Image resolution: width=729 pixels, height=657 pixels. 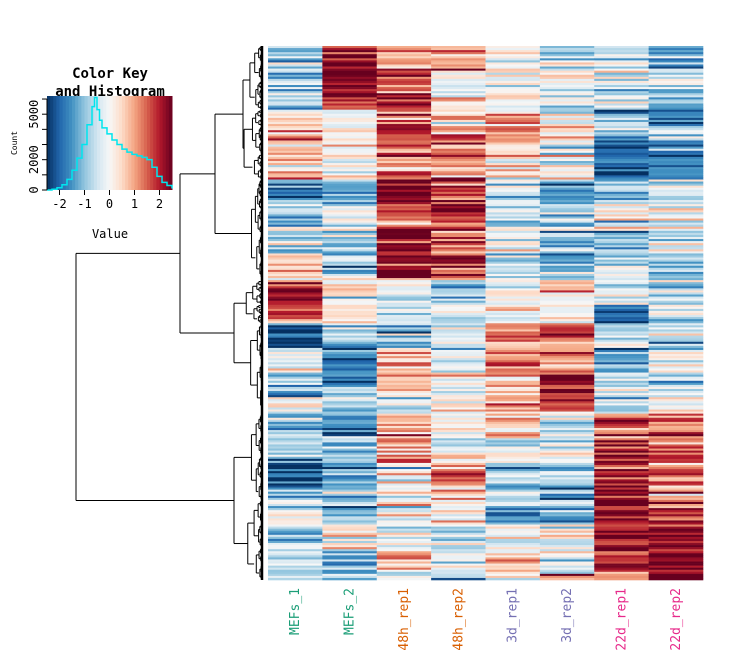 I want to click on color-key-y-tick-label: 5000, so click(x=34, y=114).